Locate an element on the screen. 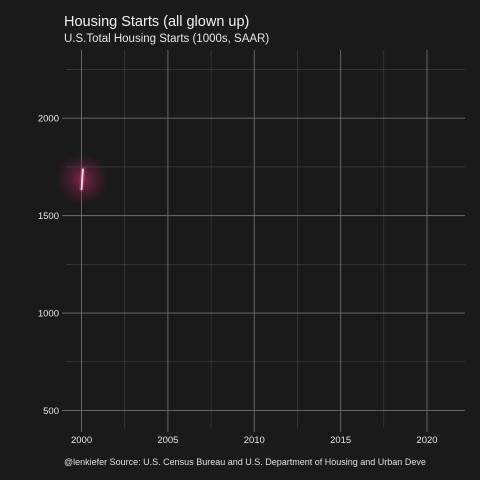 Image resolution: width=480 pixels, height=480 pixels. x-tick-label: 2020 is located at coordinates (426, 440).